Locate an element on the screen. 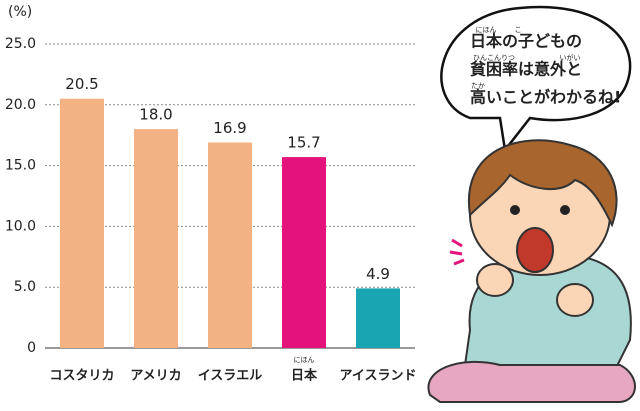  hair is located at coordinates (542, 183).